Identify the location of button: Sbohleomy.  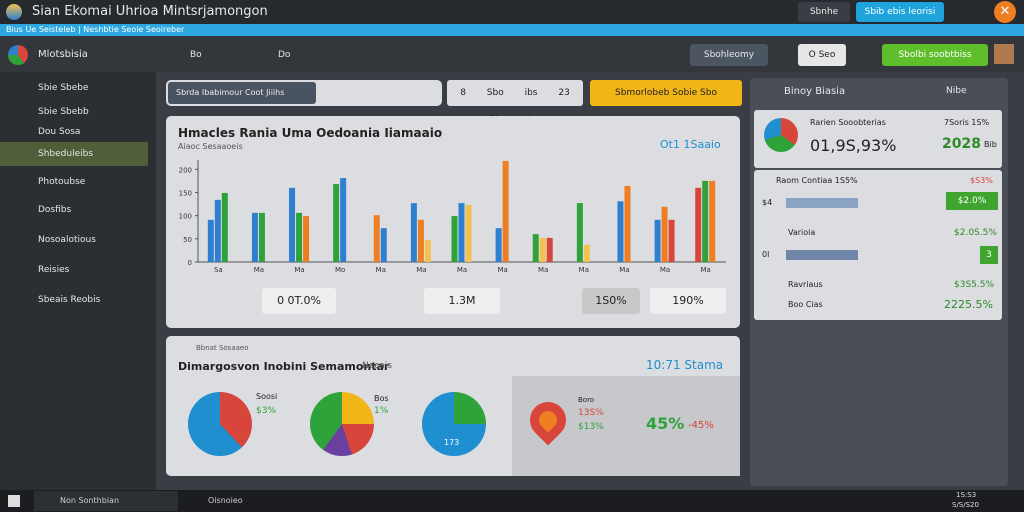
(729, 55).